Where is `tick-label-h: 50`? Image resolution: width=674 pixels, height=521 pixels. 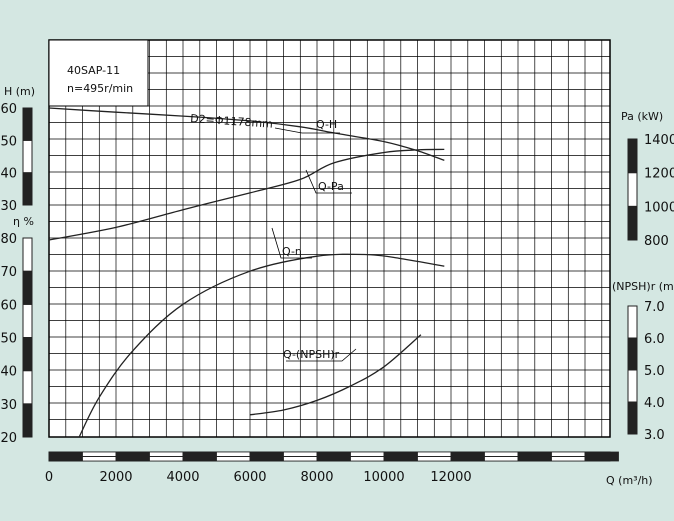 tick-label-h: 50 is located at coordinates (8, 141).